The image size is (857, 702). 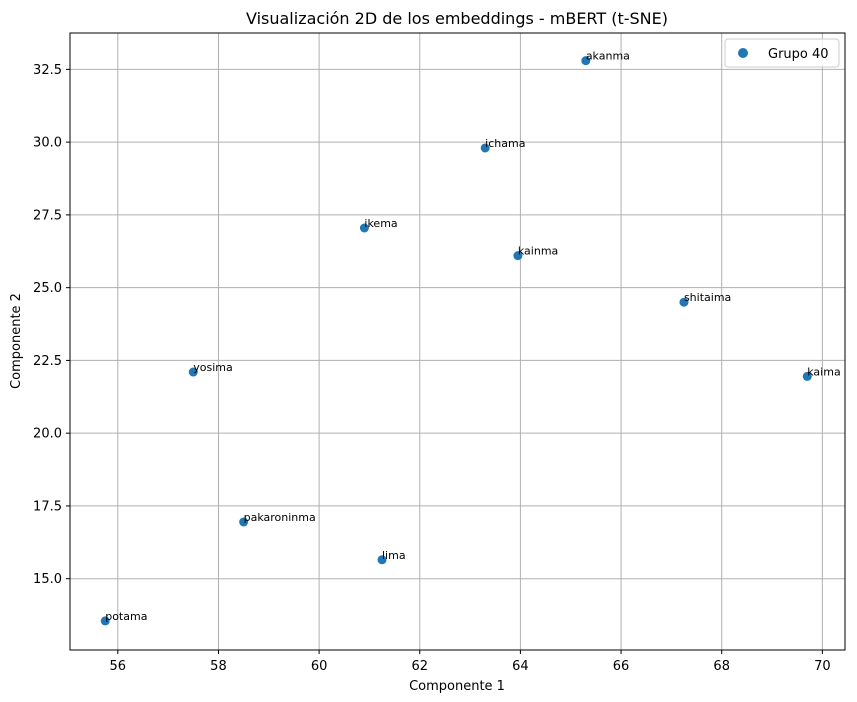 I want to click on y-axis-label: Componente 2, so click(x=16, y=341).